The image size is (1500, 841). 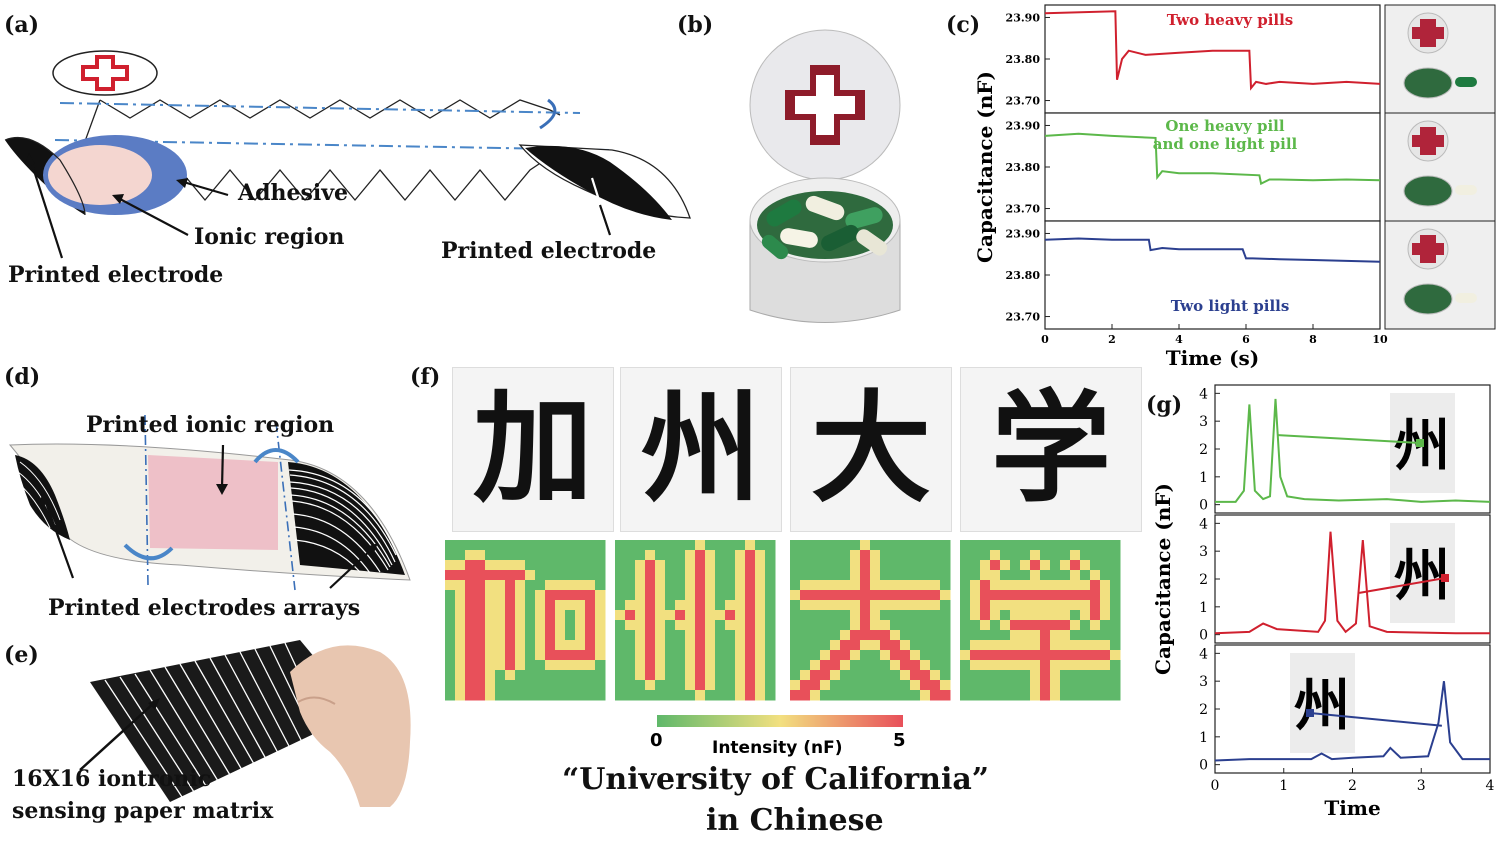 I want to click on label-printed-electrode-left: Printed electrode, so click(x=116, y=275).